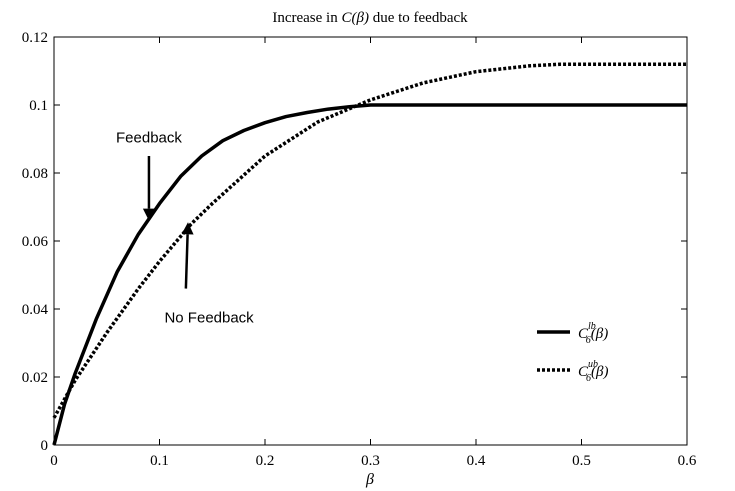 The height and width of the screenshot is (491, 735). I want to click on legend-ub-arg: (β), so click(599, 372).